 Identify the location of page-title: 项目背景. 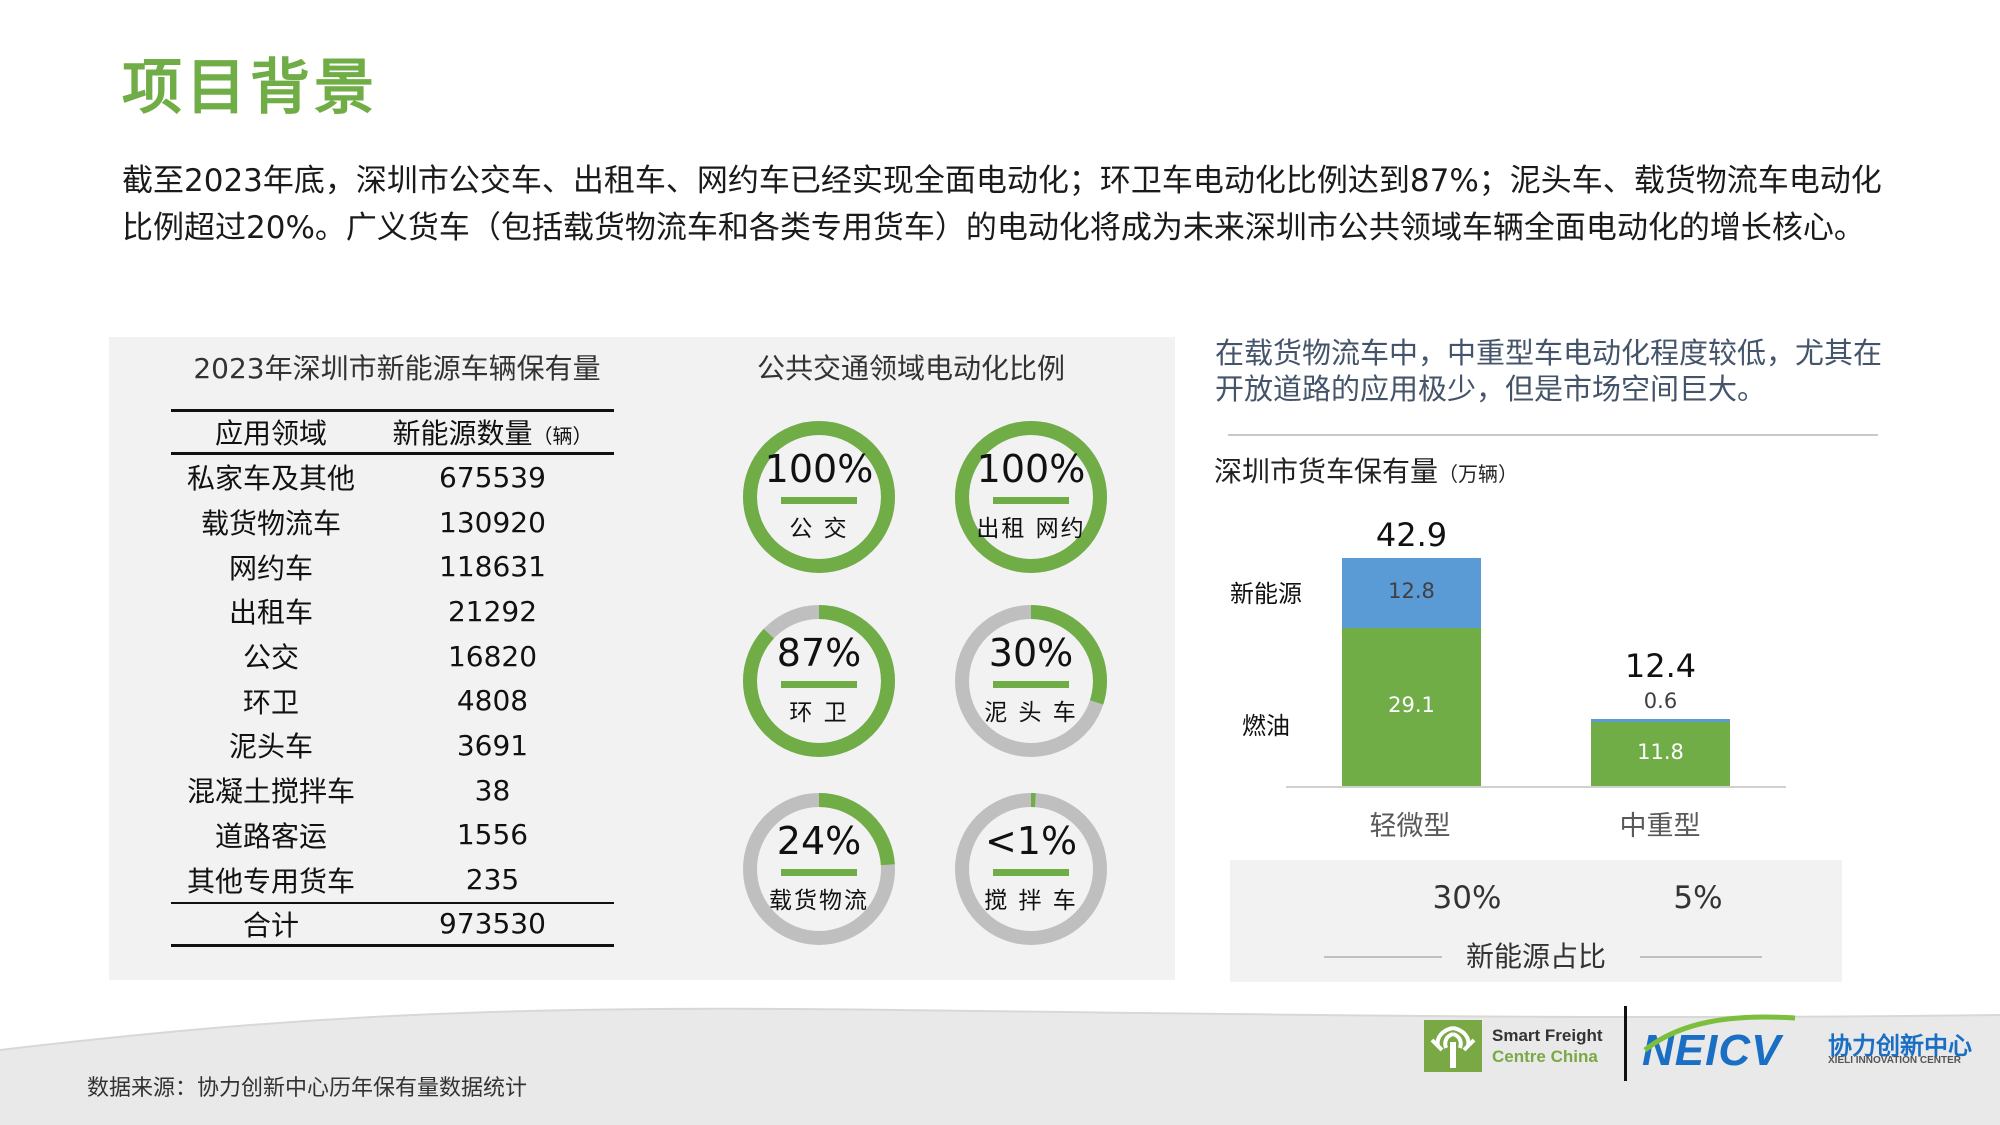
(250, 88).